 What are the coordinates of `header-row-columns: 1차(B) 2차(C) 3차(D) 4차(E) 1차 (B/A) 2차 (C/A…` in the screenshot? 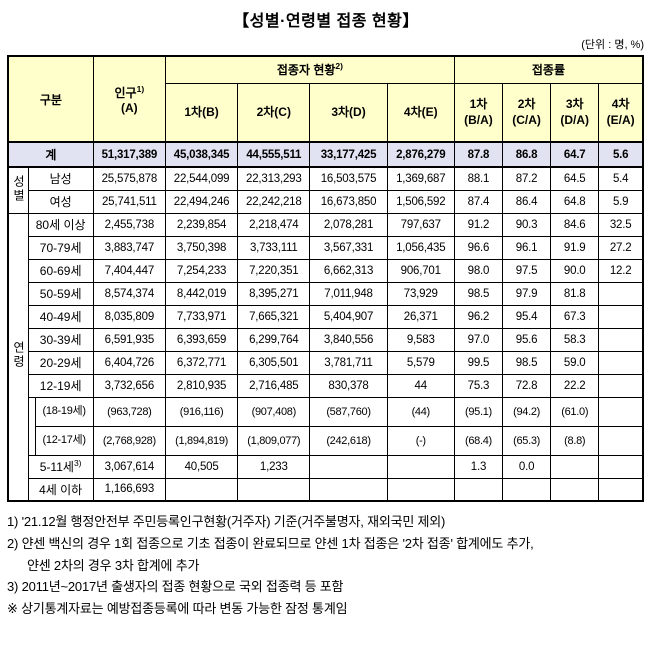 It's located at (326, 112).